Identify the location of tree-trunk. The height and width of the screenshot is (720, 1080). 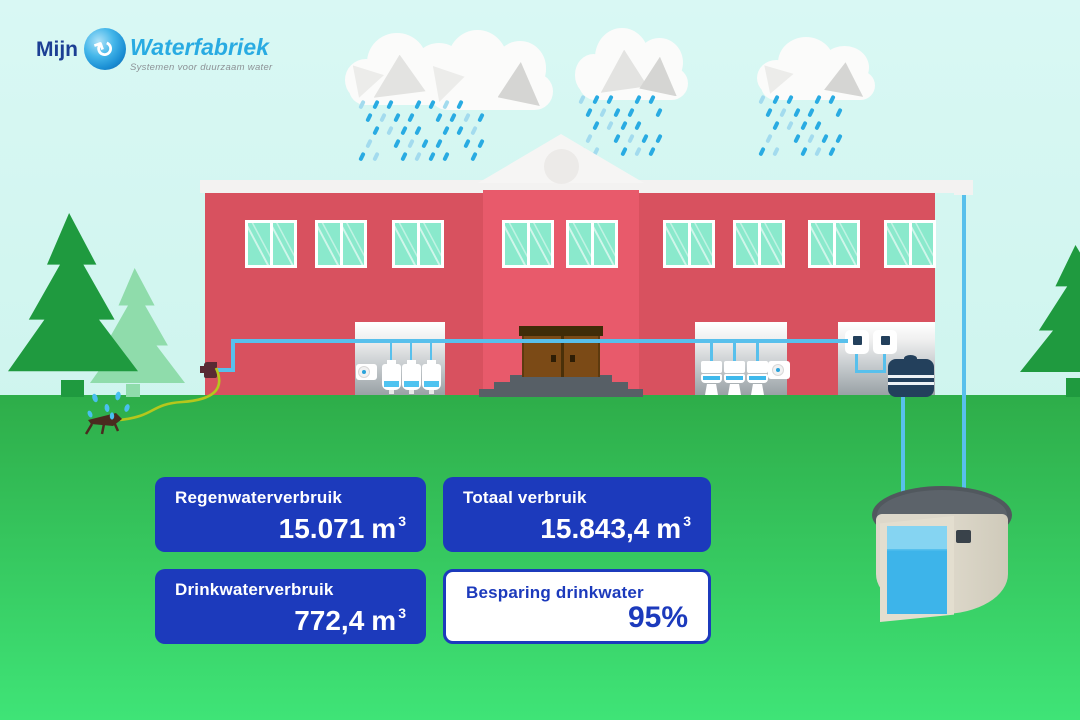
(133, 390).